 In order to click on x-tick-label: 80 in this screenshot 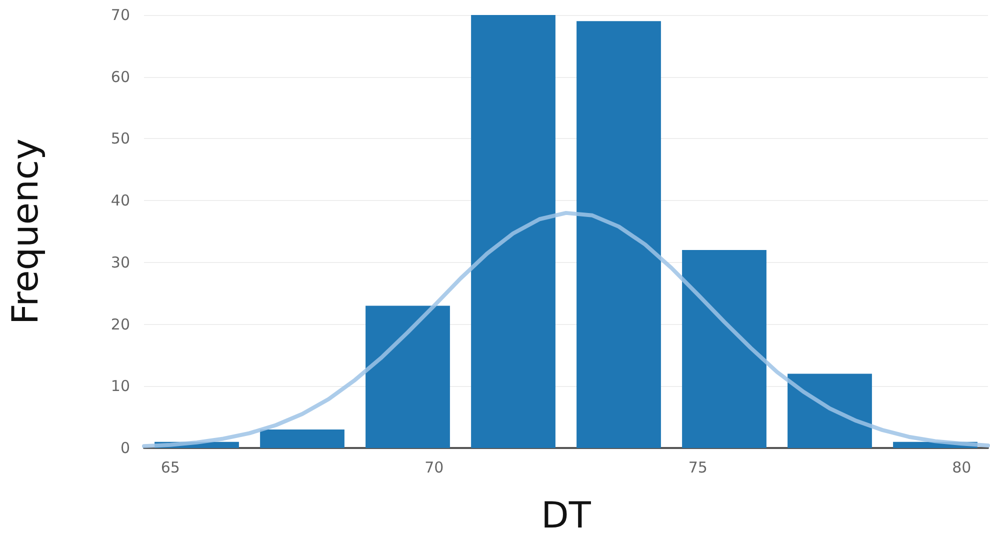, I will do `click(962, 467)`.